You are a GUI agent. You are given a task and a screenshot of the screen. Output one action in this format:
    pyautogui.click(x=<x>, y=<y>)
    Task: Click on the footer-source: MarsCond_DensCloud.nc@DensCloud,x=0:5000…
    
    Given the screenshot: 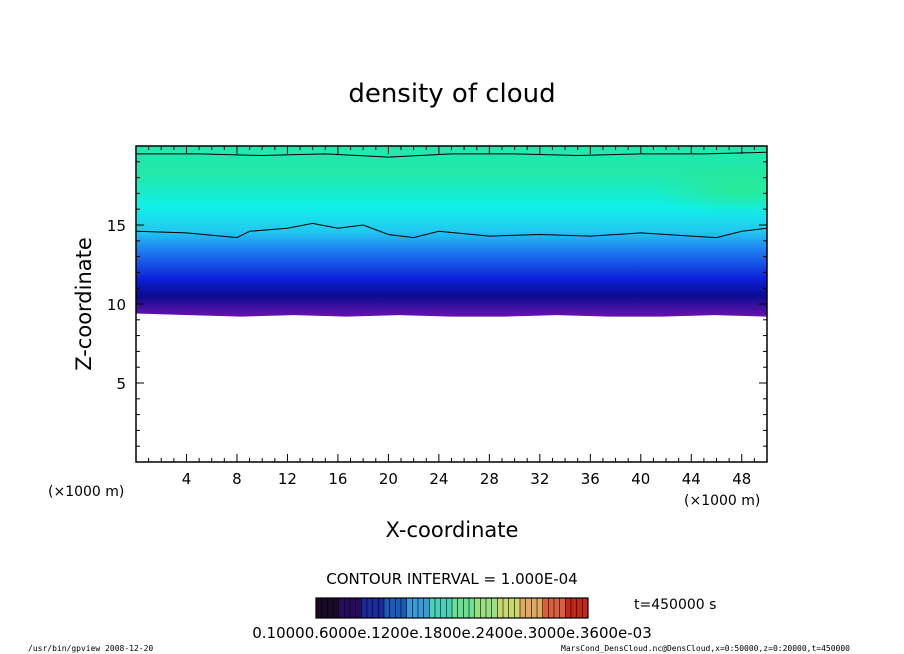 What is the action you would take?
    pyautogui.click(x=705, y=648)
    